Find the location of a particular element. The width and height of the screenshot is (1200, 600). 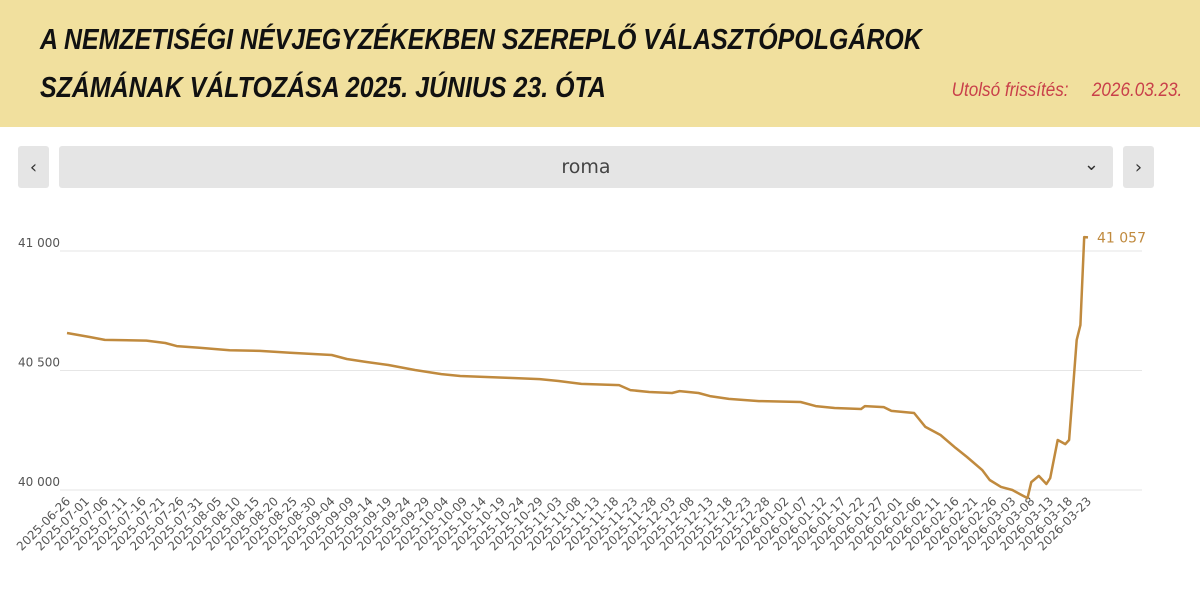

update-label: Utolsó frissítés: is located at coordinates (1010, 90).